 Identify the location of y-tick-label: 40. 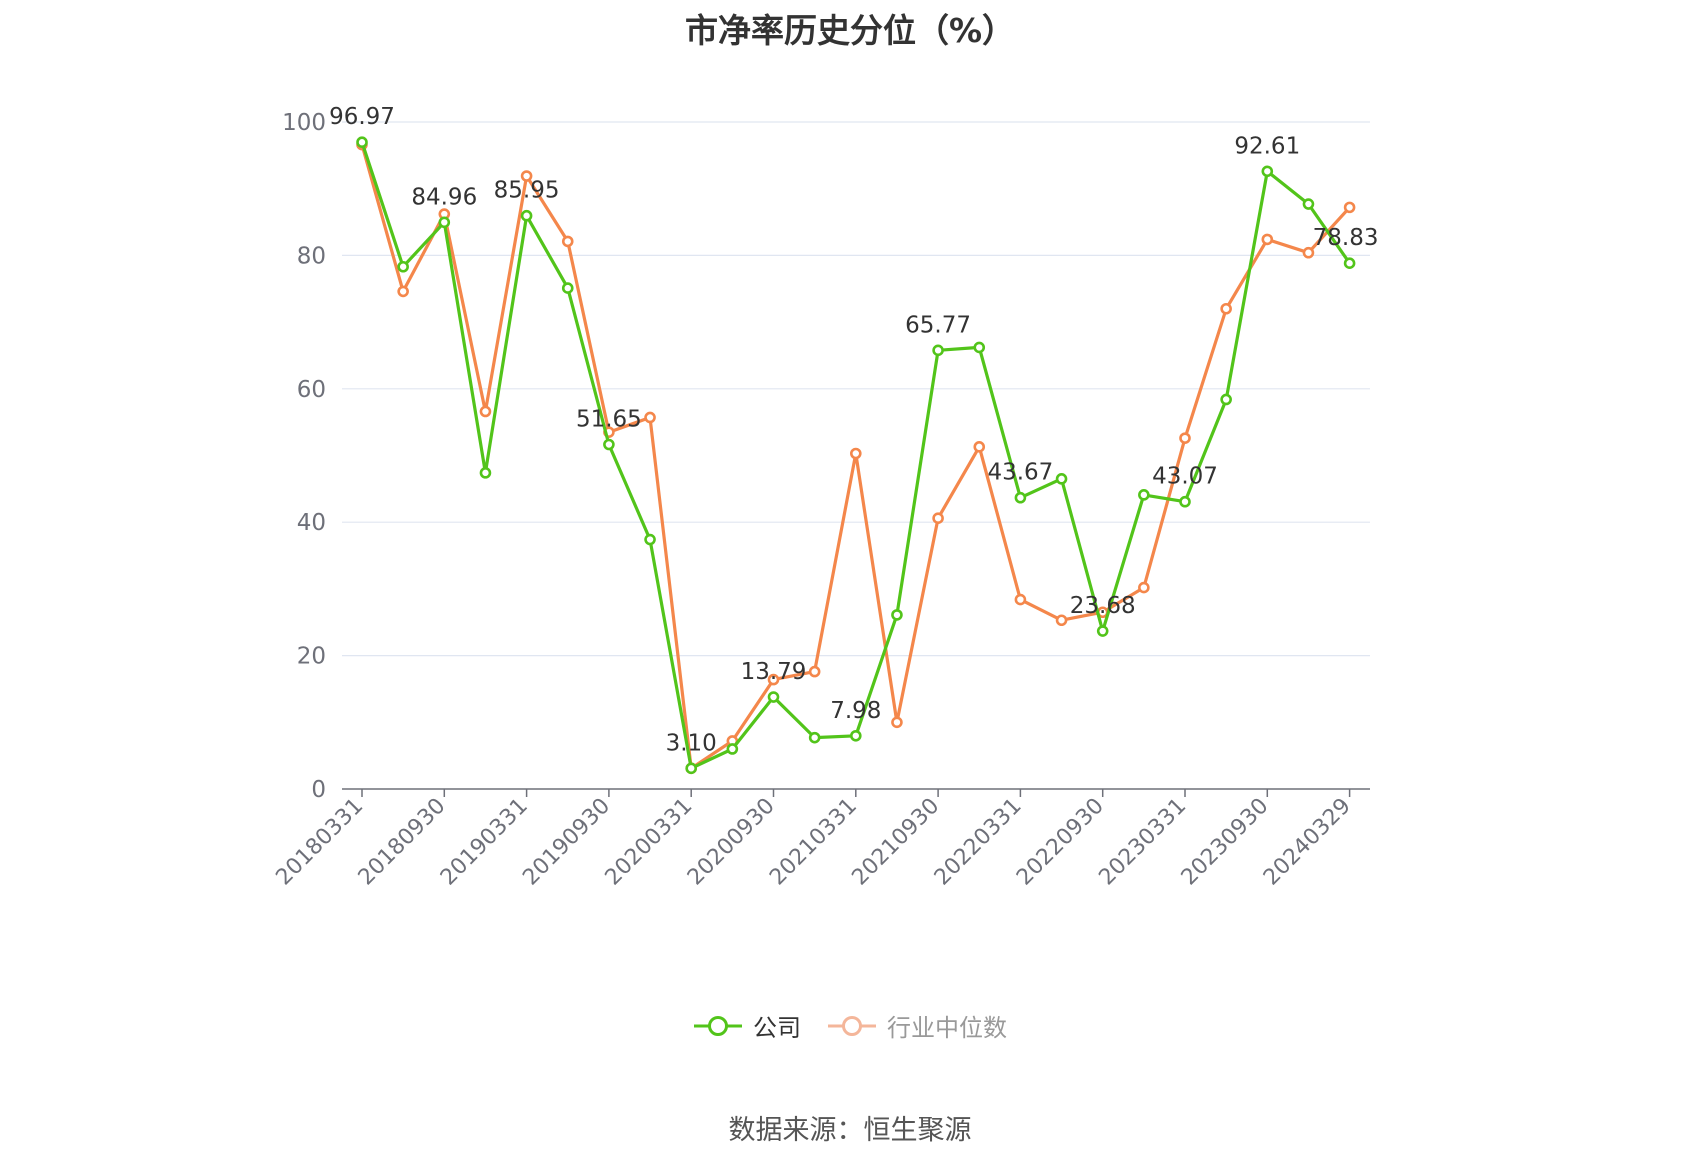
(311, 523).